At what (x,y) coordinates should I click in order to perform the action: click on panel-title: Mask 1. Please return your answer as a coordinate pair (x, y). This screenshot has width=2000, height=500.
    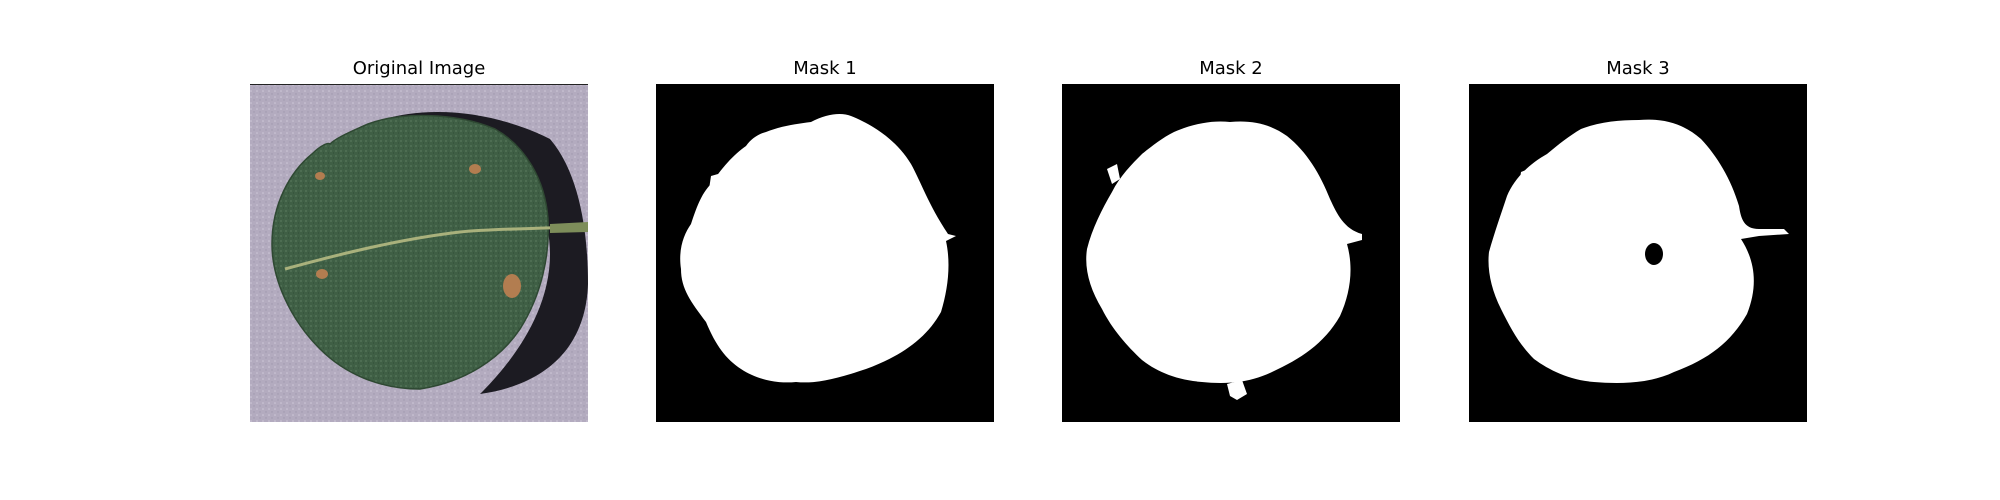
    Looking at the image, I should click on (825, 68).